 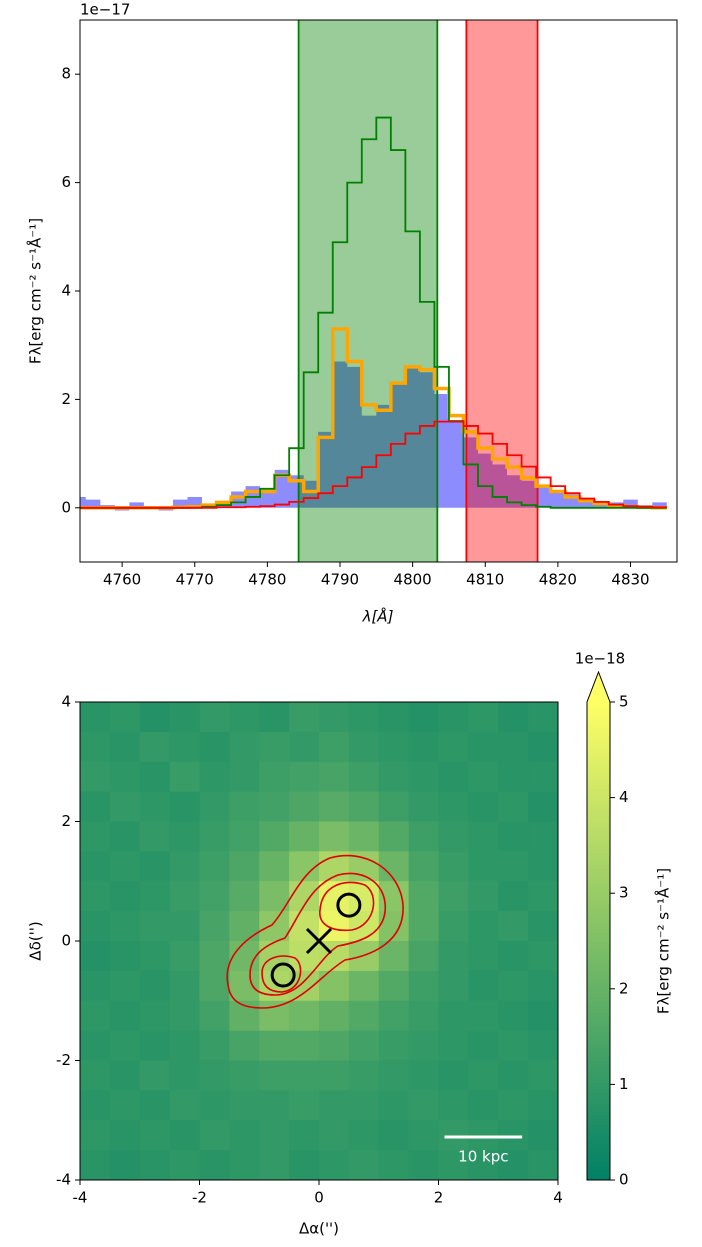 I want to click on y-tick-label: 4, so click(x=66, y=702).